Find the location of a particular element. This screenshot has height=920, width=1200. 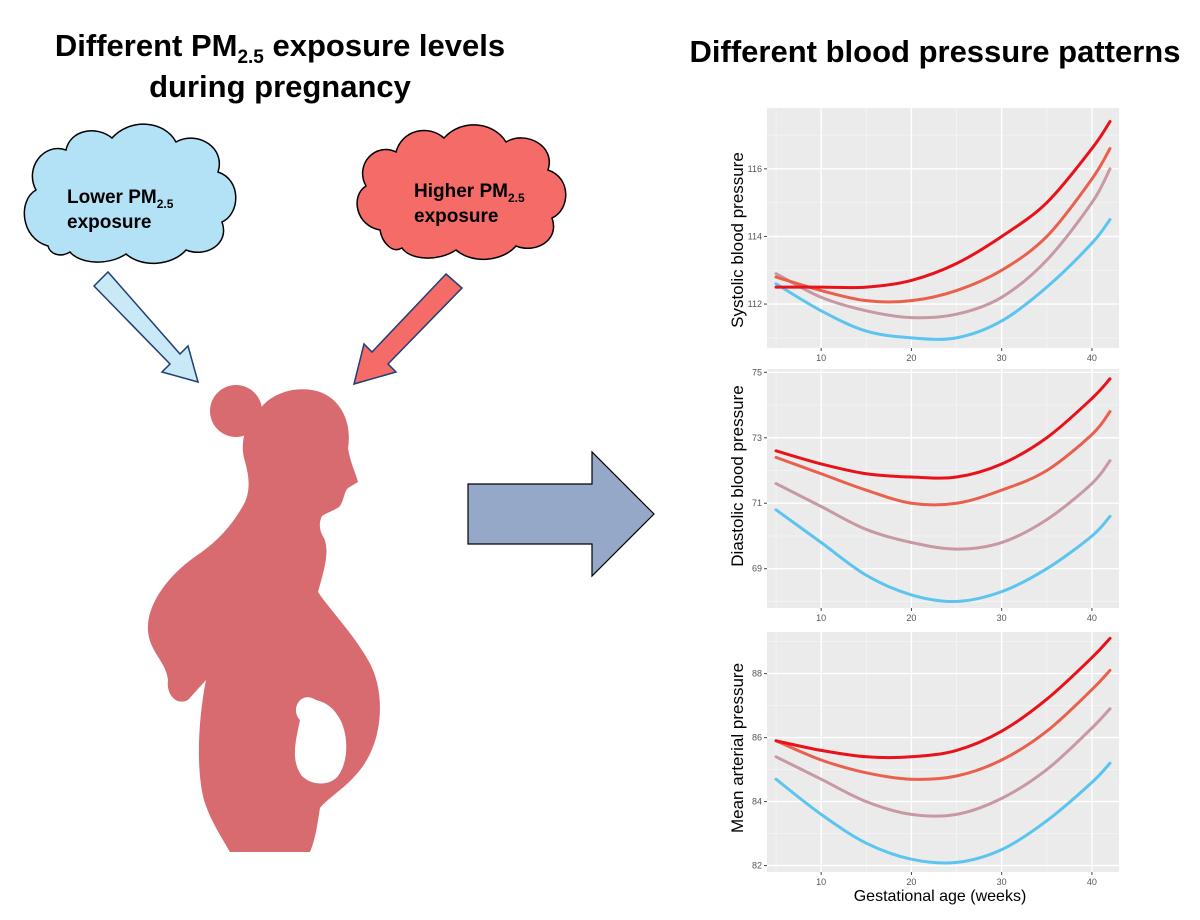

chart-1-series-2-line is located at coordinates (943, 243).